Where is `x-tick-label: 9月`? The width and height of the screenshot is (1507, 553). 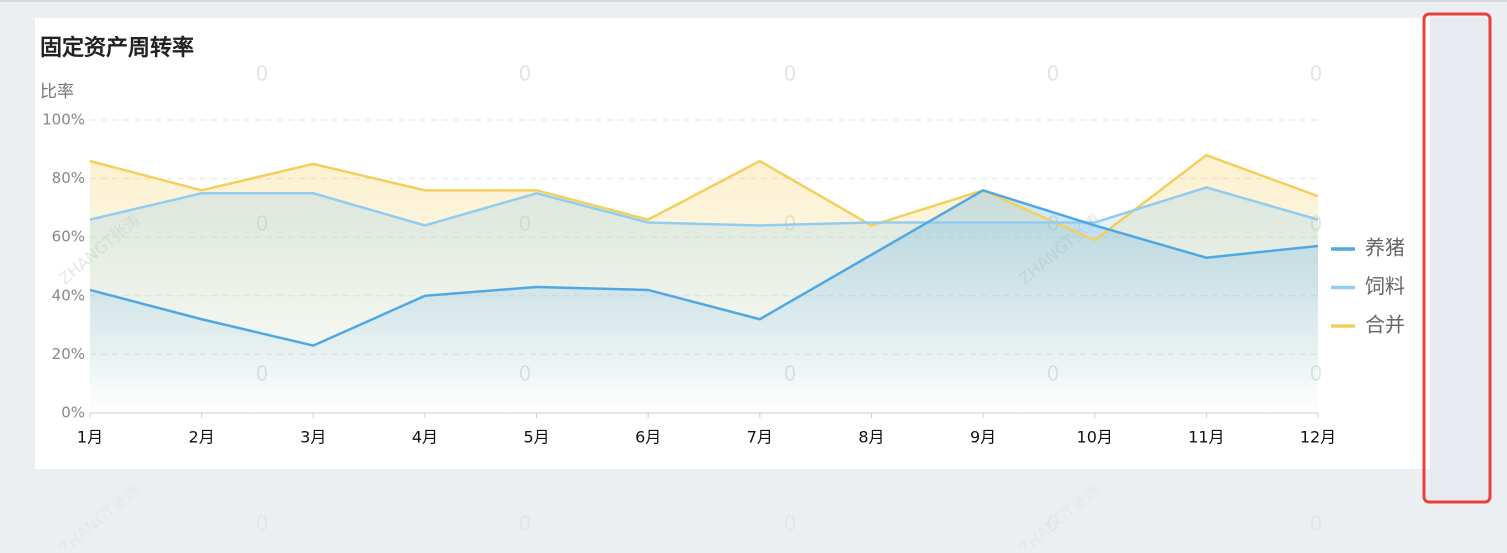
x-tick-label: 9月 is located at coordinates (983, 437).